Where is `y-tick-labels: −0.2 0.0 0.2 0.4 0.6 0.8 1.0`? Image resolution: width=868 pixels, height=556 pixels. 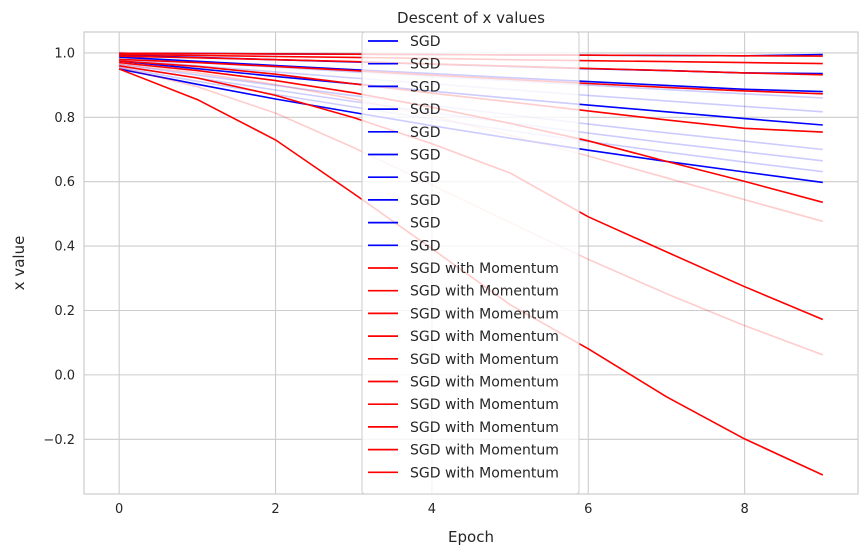
y-tick-labels: −0.2 0.0 0.2 0.4 0.6 0.8 1.0 is located at coordinates (59, 246).